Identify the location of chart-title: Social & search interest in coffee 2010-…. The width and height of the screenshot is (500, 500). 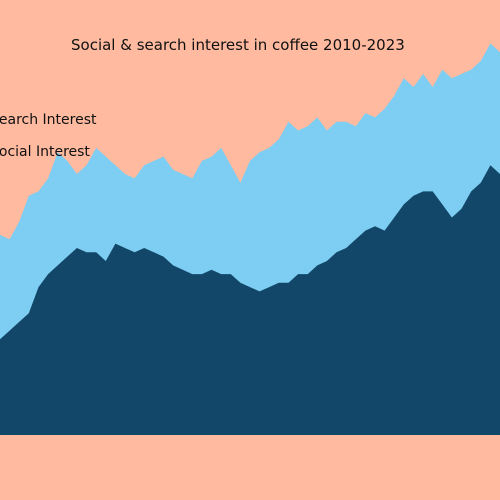
(238, 45).